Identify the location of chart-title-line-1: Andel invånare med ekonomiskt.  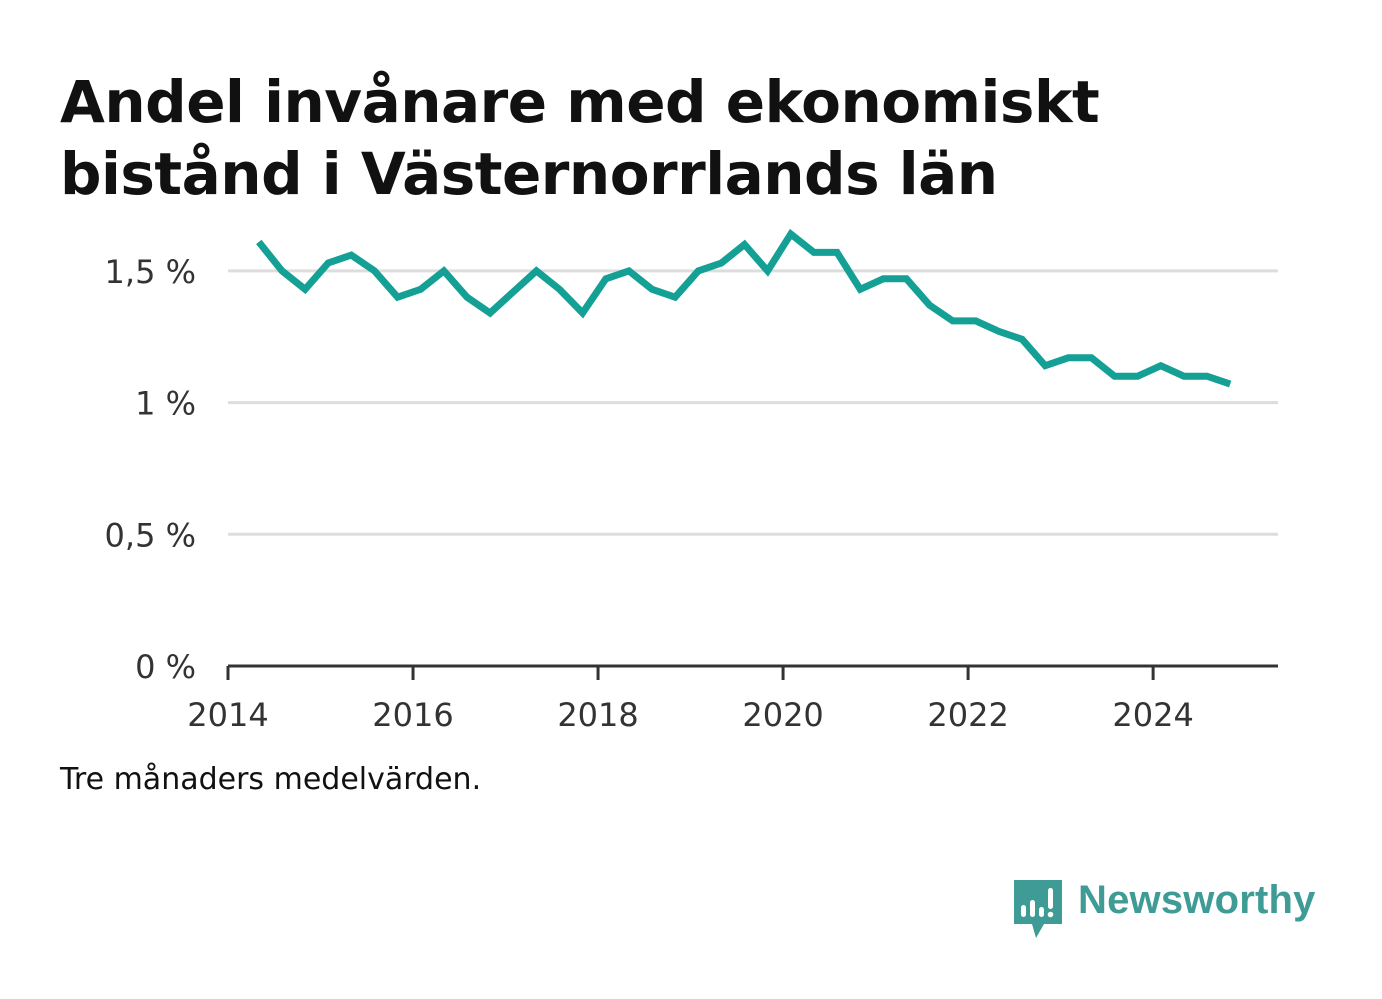
(580, 102).